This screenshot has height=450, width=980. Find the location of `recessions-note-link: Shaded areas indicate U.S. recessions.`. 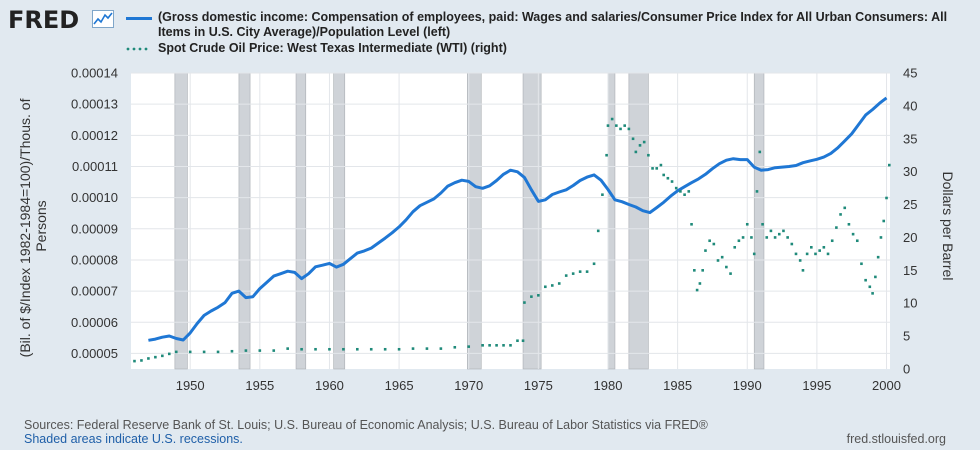

recessions-note-link: Shaded areas indicate U.S. recessions. is located at coordinates (133, 439).